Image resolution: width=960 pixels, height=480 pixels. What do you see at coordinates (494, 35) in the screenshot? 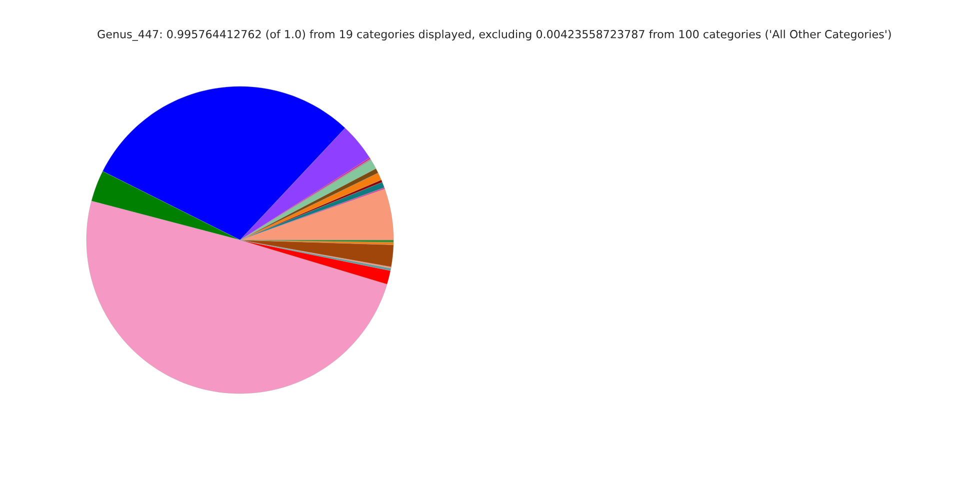
I see `text: Genus_447: 0.995764412762 (of 1.0) from 19 categories displayed, excluding 0.00423558723787 from 100 categories ('All Other Categories')` at bounding box center [494, 35].